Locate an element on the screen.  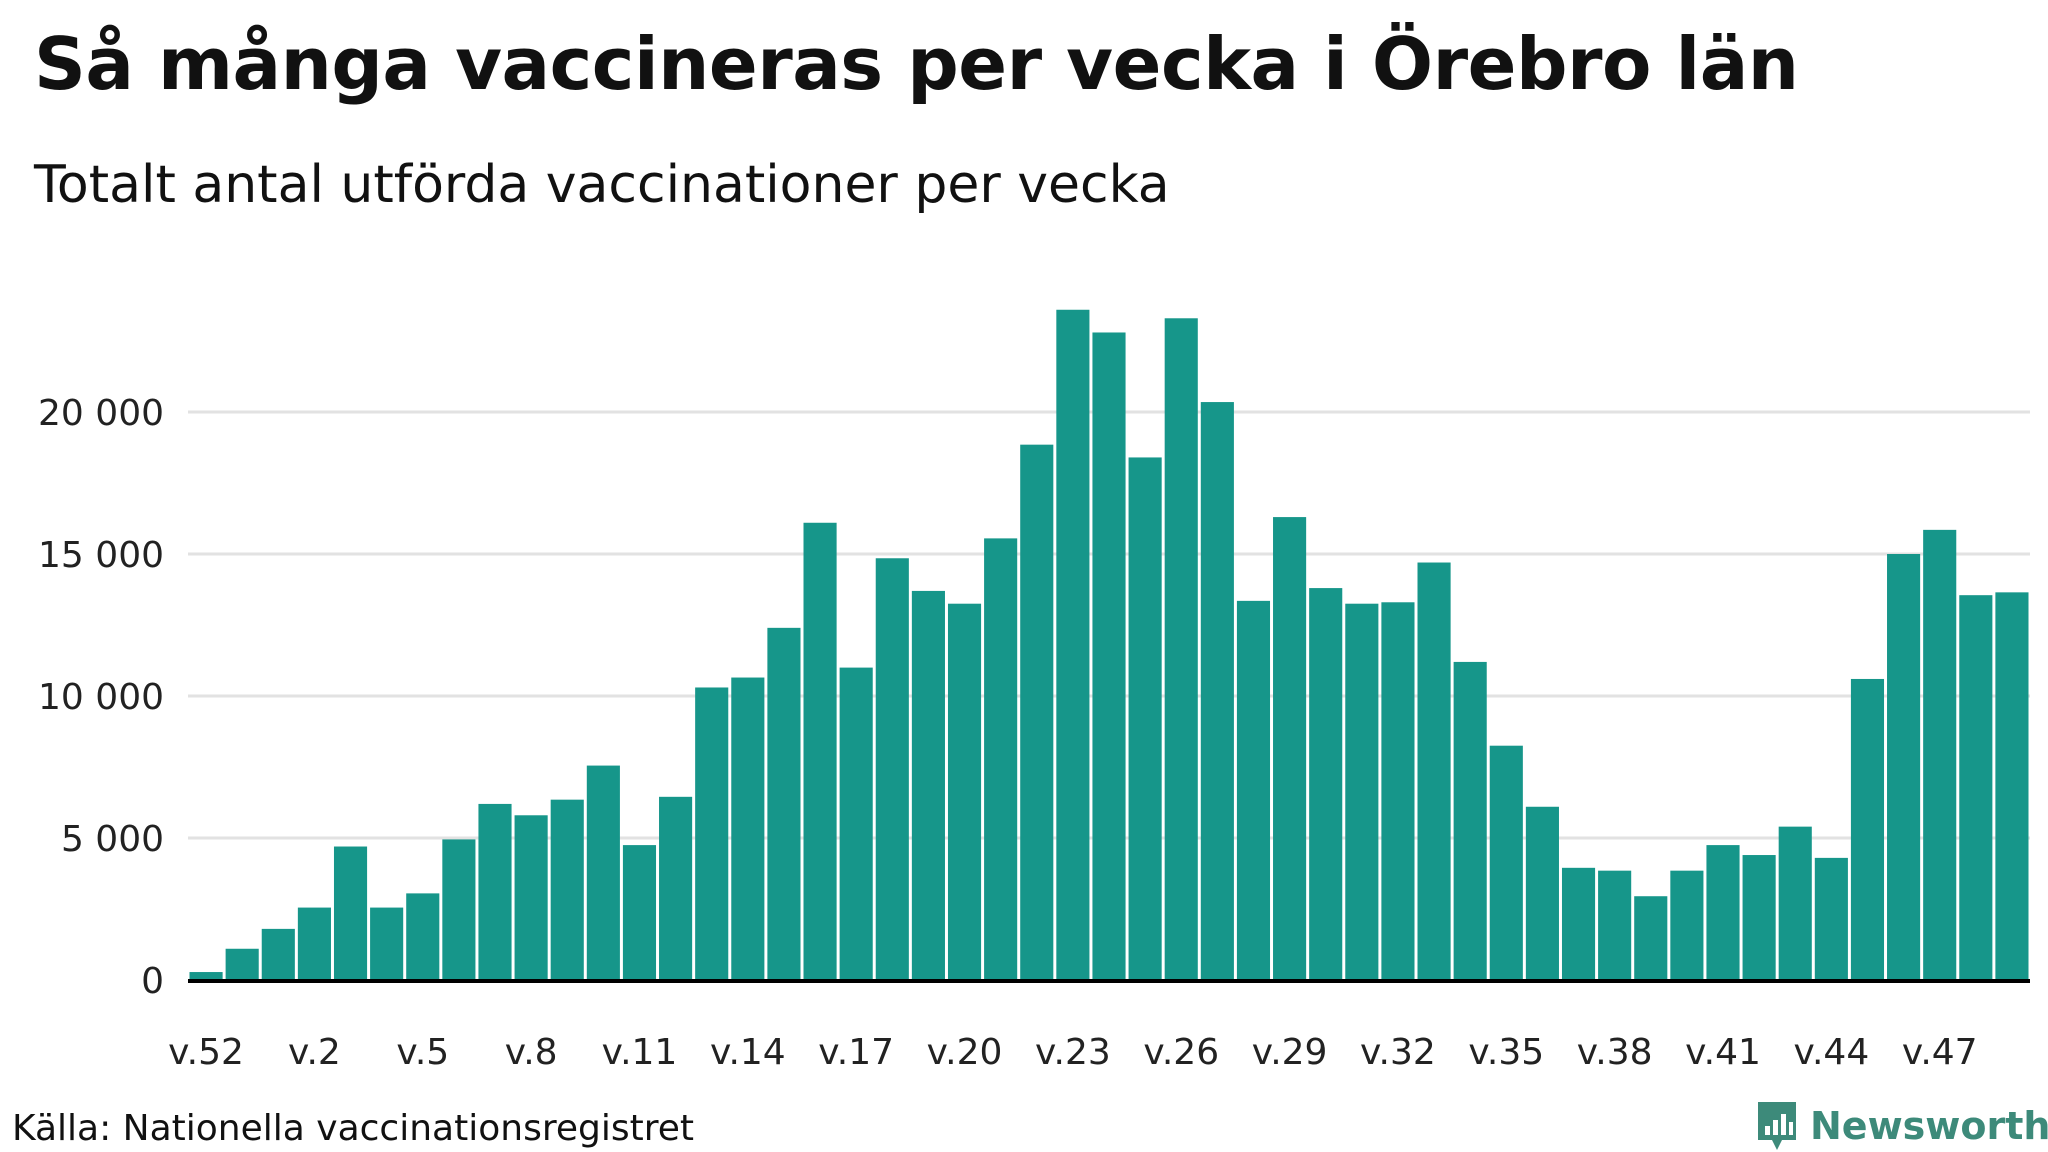
x-tick-label: v.26 is located at coordinates (1181, 1052).